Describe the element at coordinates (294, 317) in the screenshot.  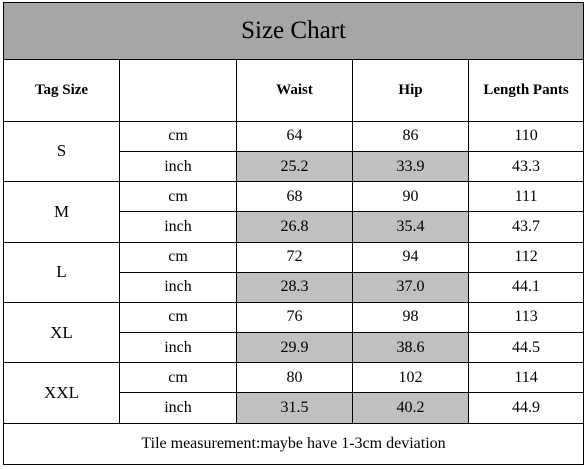
I see `waist-value: 76` at that location.